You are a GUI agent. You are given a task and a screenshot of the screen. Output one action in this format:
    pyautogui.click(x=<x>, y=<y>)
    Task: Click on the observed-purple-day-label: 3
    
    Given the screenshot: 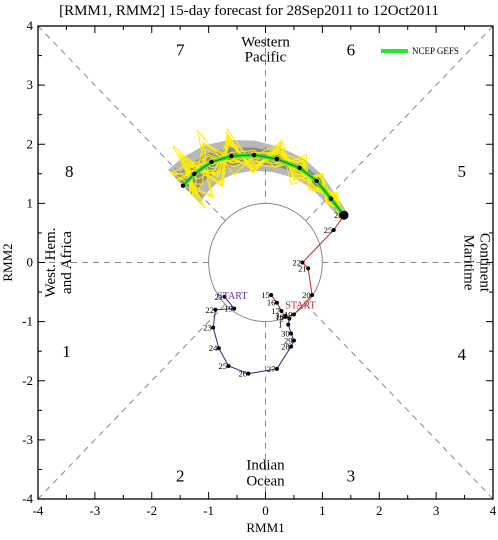 What is the action you would take?
    pyautogui.click(x=277, y=316)
    